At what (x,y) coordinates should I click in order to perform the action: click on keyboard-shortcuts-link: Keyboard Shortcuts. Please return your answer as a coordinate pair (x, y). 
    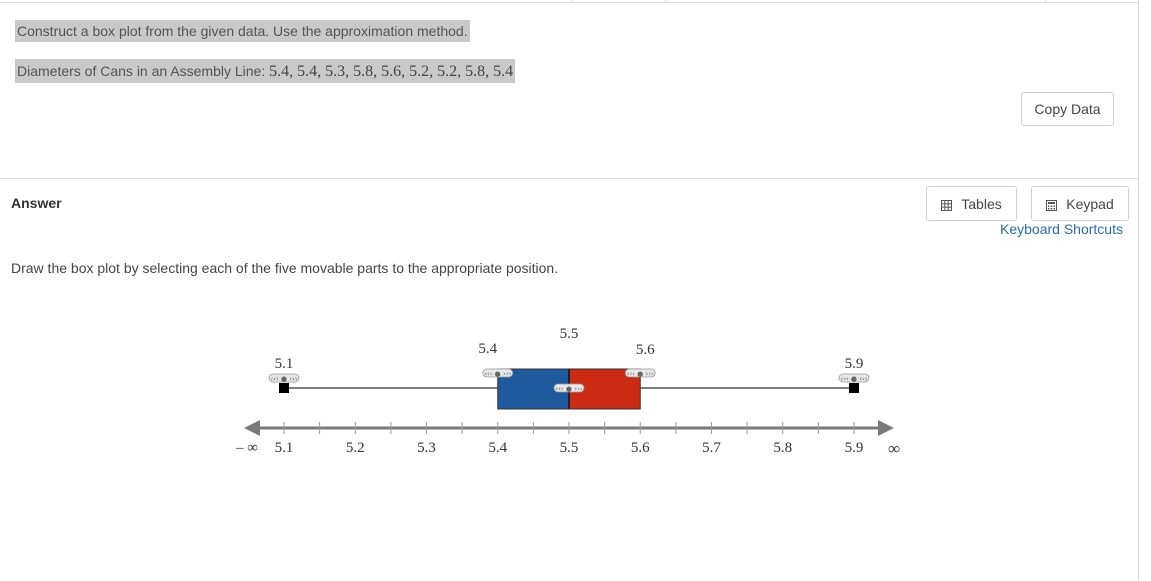
    Looking at the image, I should click on (1061, 229).